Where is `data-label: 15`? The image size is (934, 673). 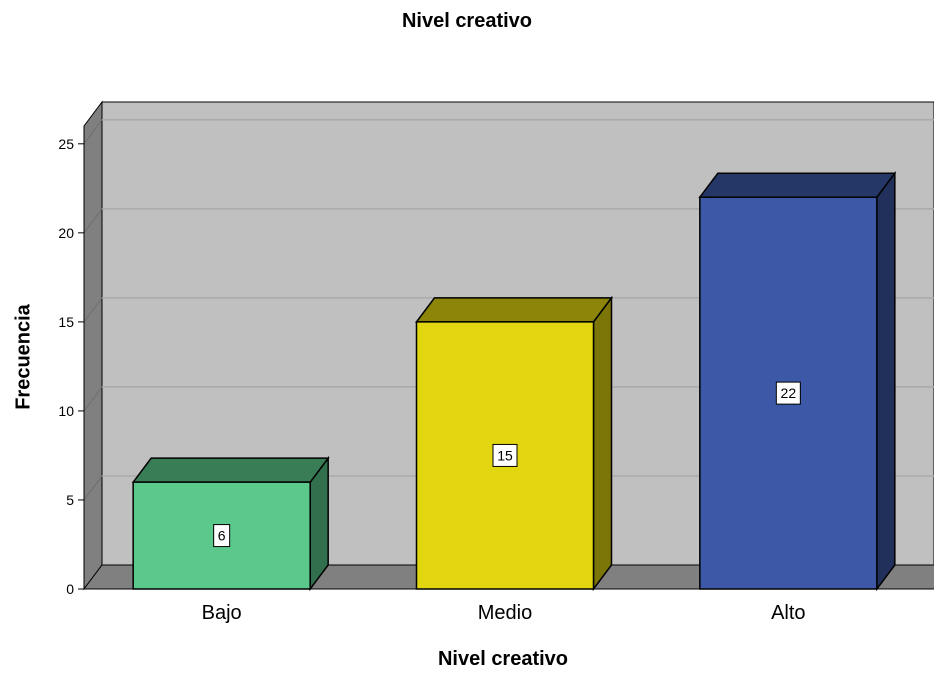 data-label: 15 is located at coordinates (505, 455).